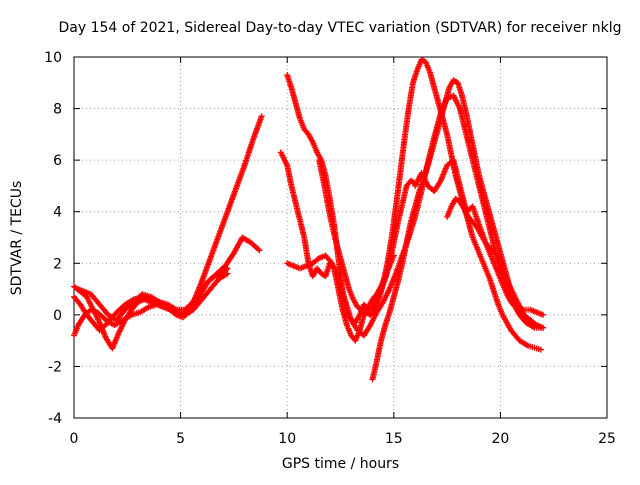 The image size is (640, 485). I want to click on y-tick-label: 8, so click(57, 110).